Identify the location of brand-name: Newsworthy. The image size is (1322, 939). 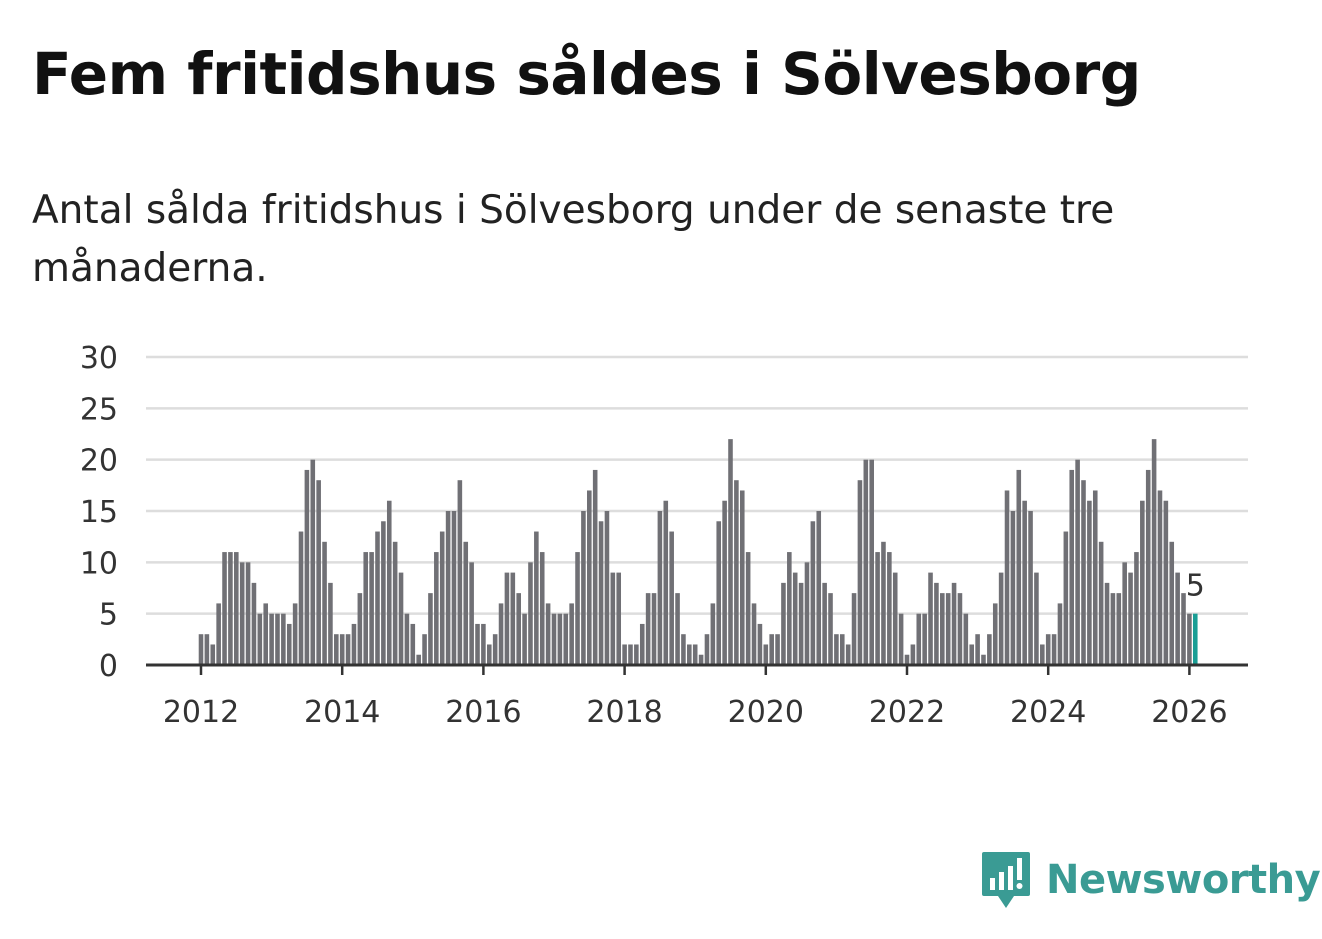
(1183, 880).